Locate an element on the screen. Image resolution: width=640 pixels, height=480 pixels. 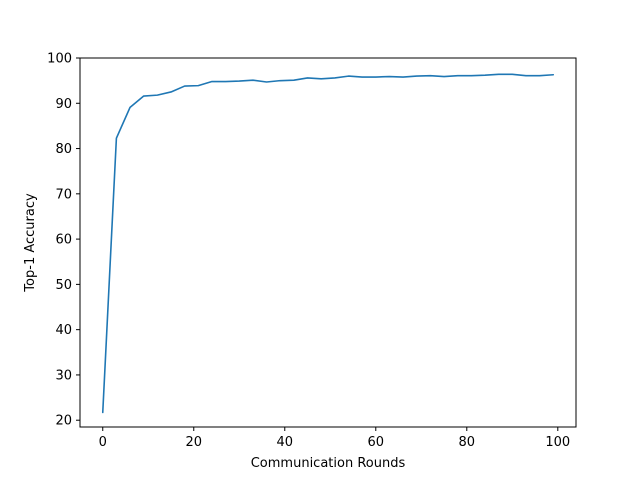
y-axis-title: Top-1 Accuracy is located at coordinates (30, 243).